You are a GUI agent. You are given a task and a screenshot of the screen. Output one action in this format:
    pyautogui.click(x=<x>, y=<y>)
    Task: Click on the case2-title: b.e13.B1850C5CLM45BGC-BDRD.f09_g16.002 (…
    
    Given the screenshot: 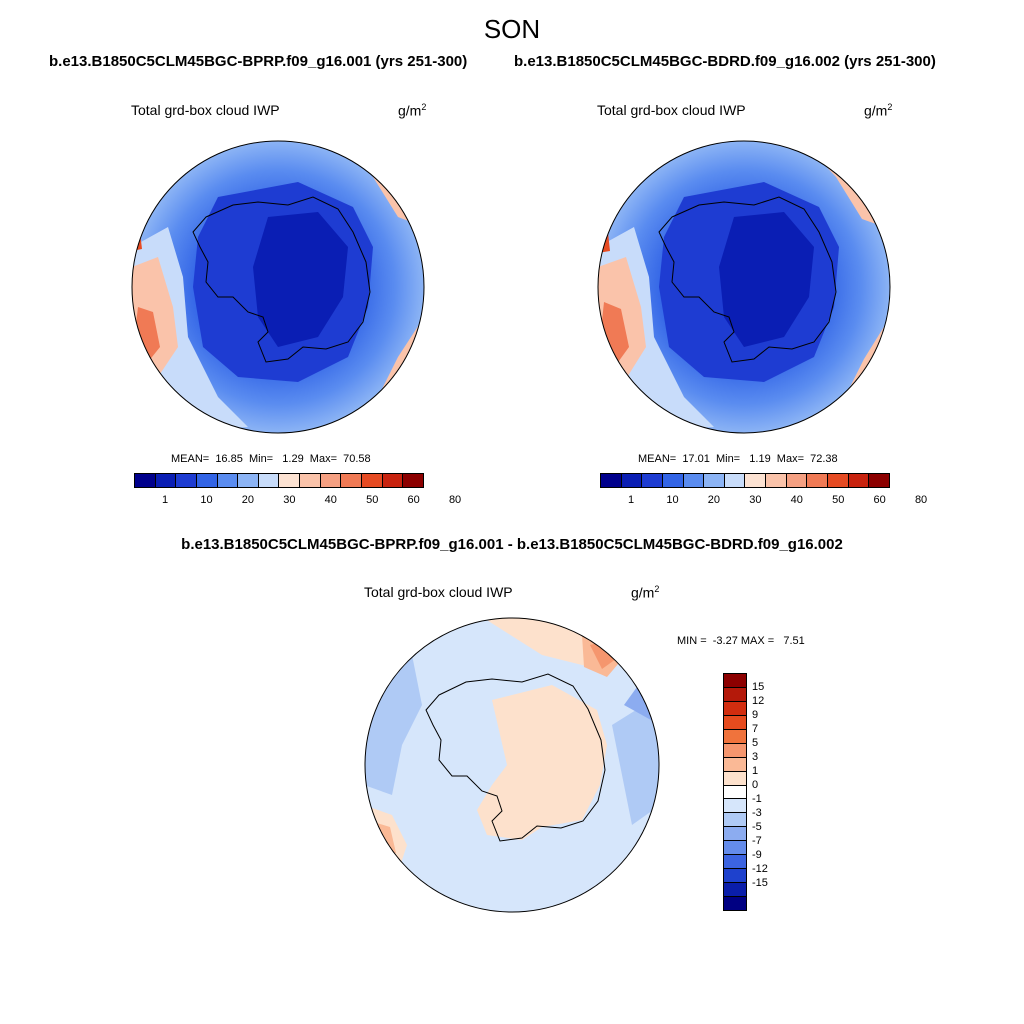 What is the action you would take?
    pyautogui.click(x=725, y=61)
    